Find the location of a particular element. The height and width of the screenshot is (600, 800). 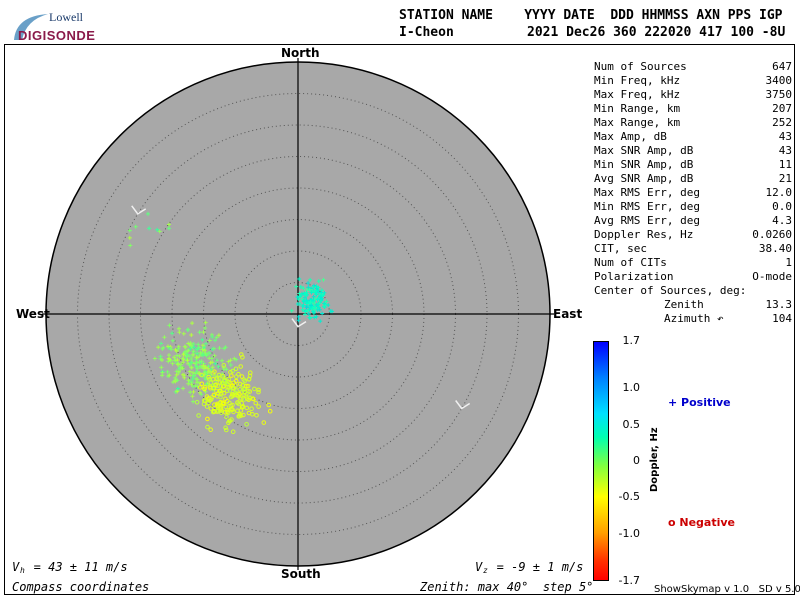

stat-value: 207 is located at coordinates (782, 108).